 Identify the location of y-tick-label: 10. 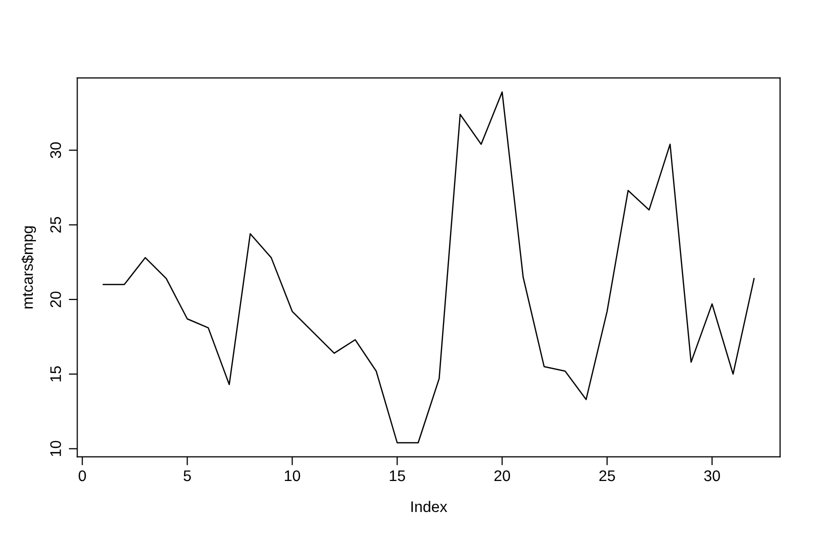
(56, 448).